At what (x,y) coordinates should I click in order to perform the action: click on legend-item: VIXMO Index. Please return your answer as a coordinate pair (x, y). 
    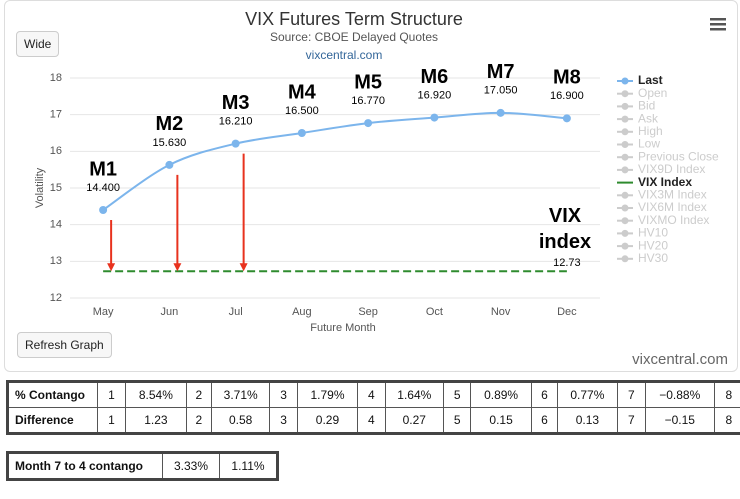
    Looking at the image, I should click on (663, 220).